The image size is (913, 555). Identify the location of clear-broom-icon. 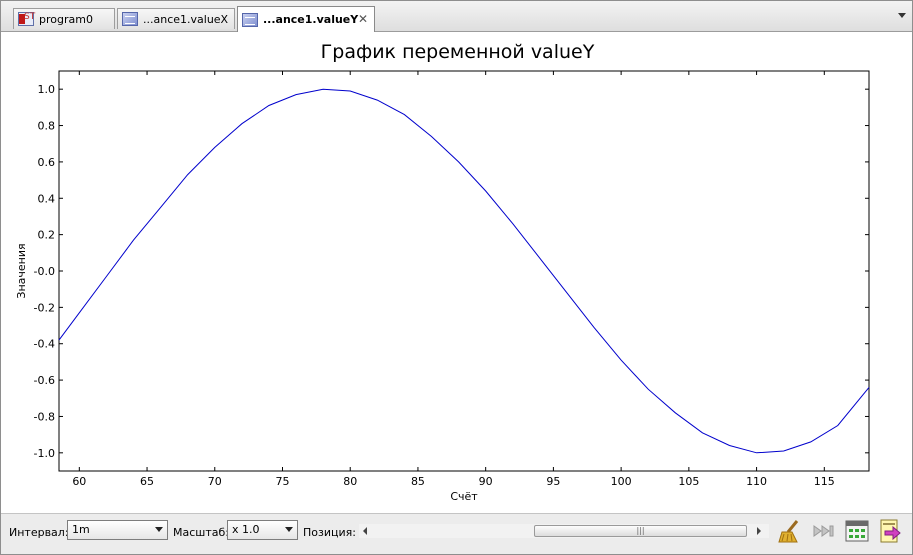
(790, 531).